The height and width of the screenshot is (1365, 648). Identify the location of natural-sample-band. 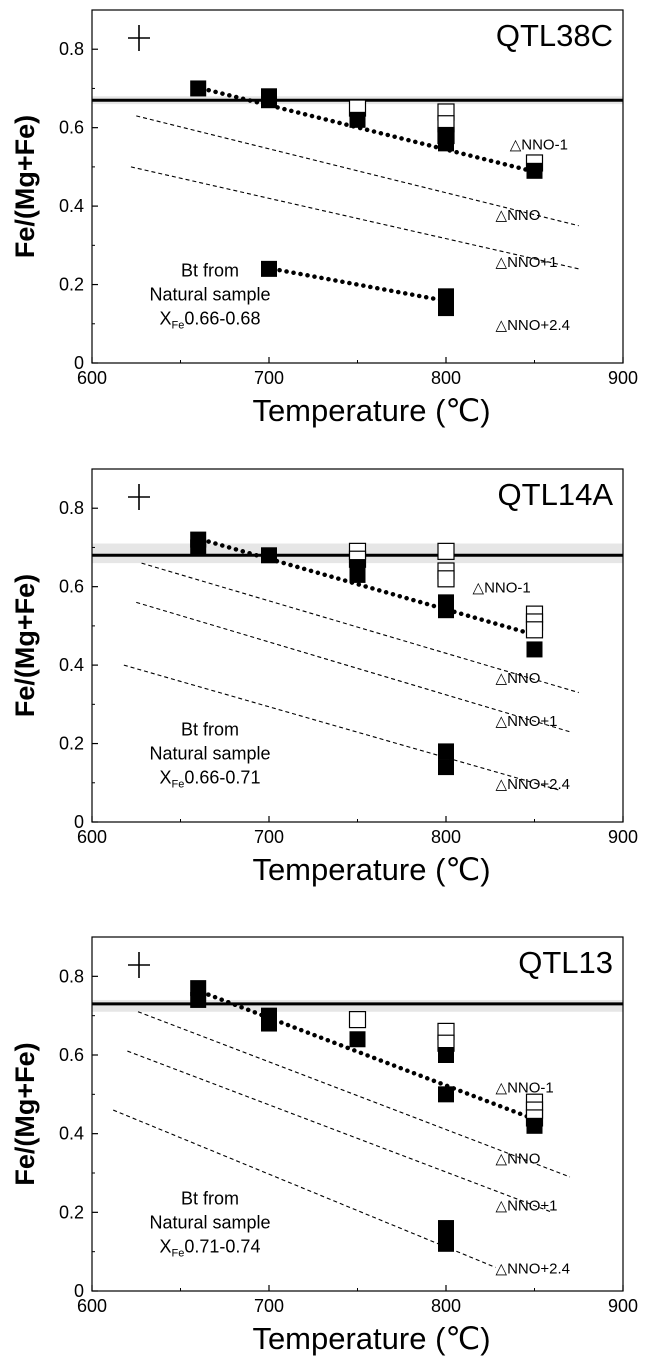
(357, 1005).